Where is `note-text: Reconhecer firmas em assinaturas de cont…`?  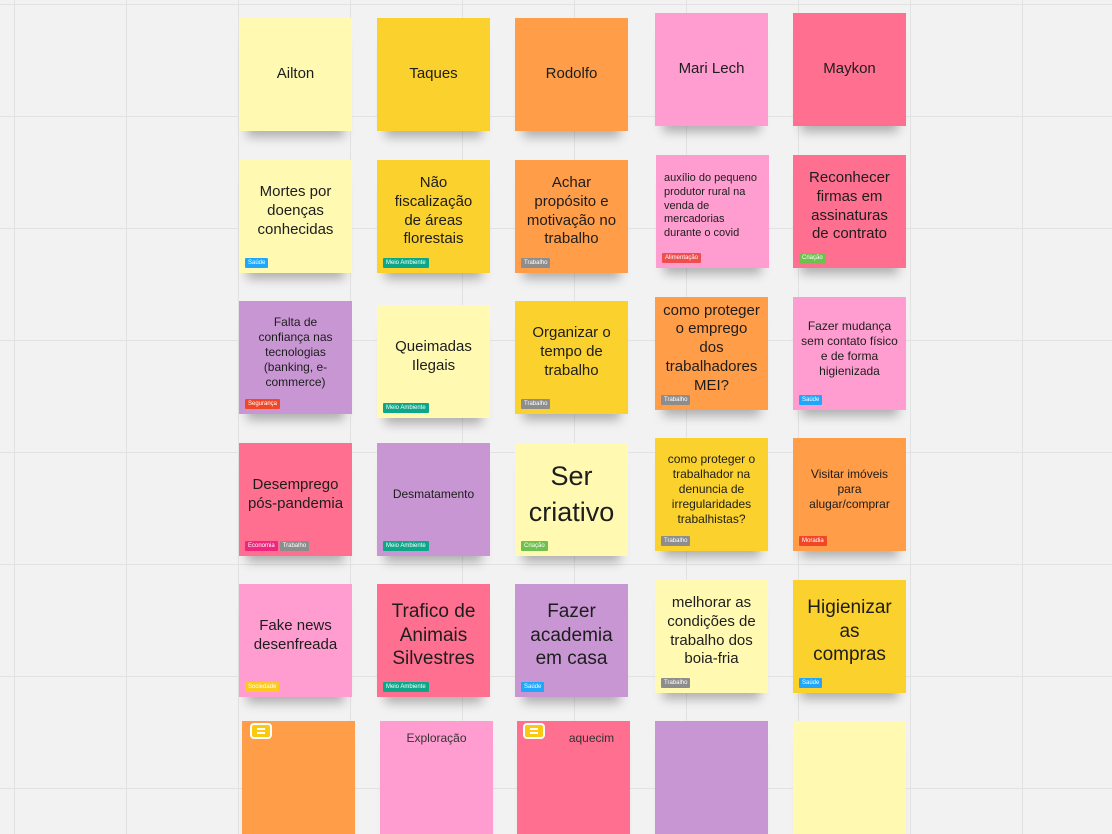 note-text: Reconhecer firmas em assinaturas de cont… is located at coordinates (849, 206).